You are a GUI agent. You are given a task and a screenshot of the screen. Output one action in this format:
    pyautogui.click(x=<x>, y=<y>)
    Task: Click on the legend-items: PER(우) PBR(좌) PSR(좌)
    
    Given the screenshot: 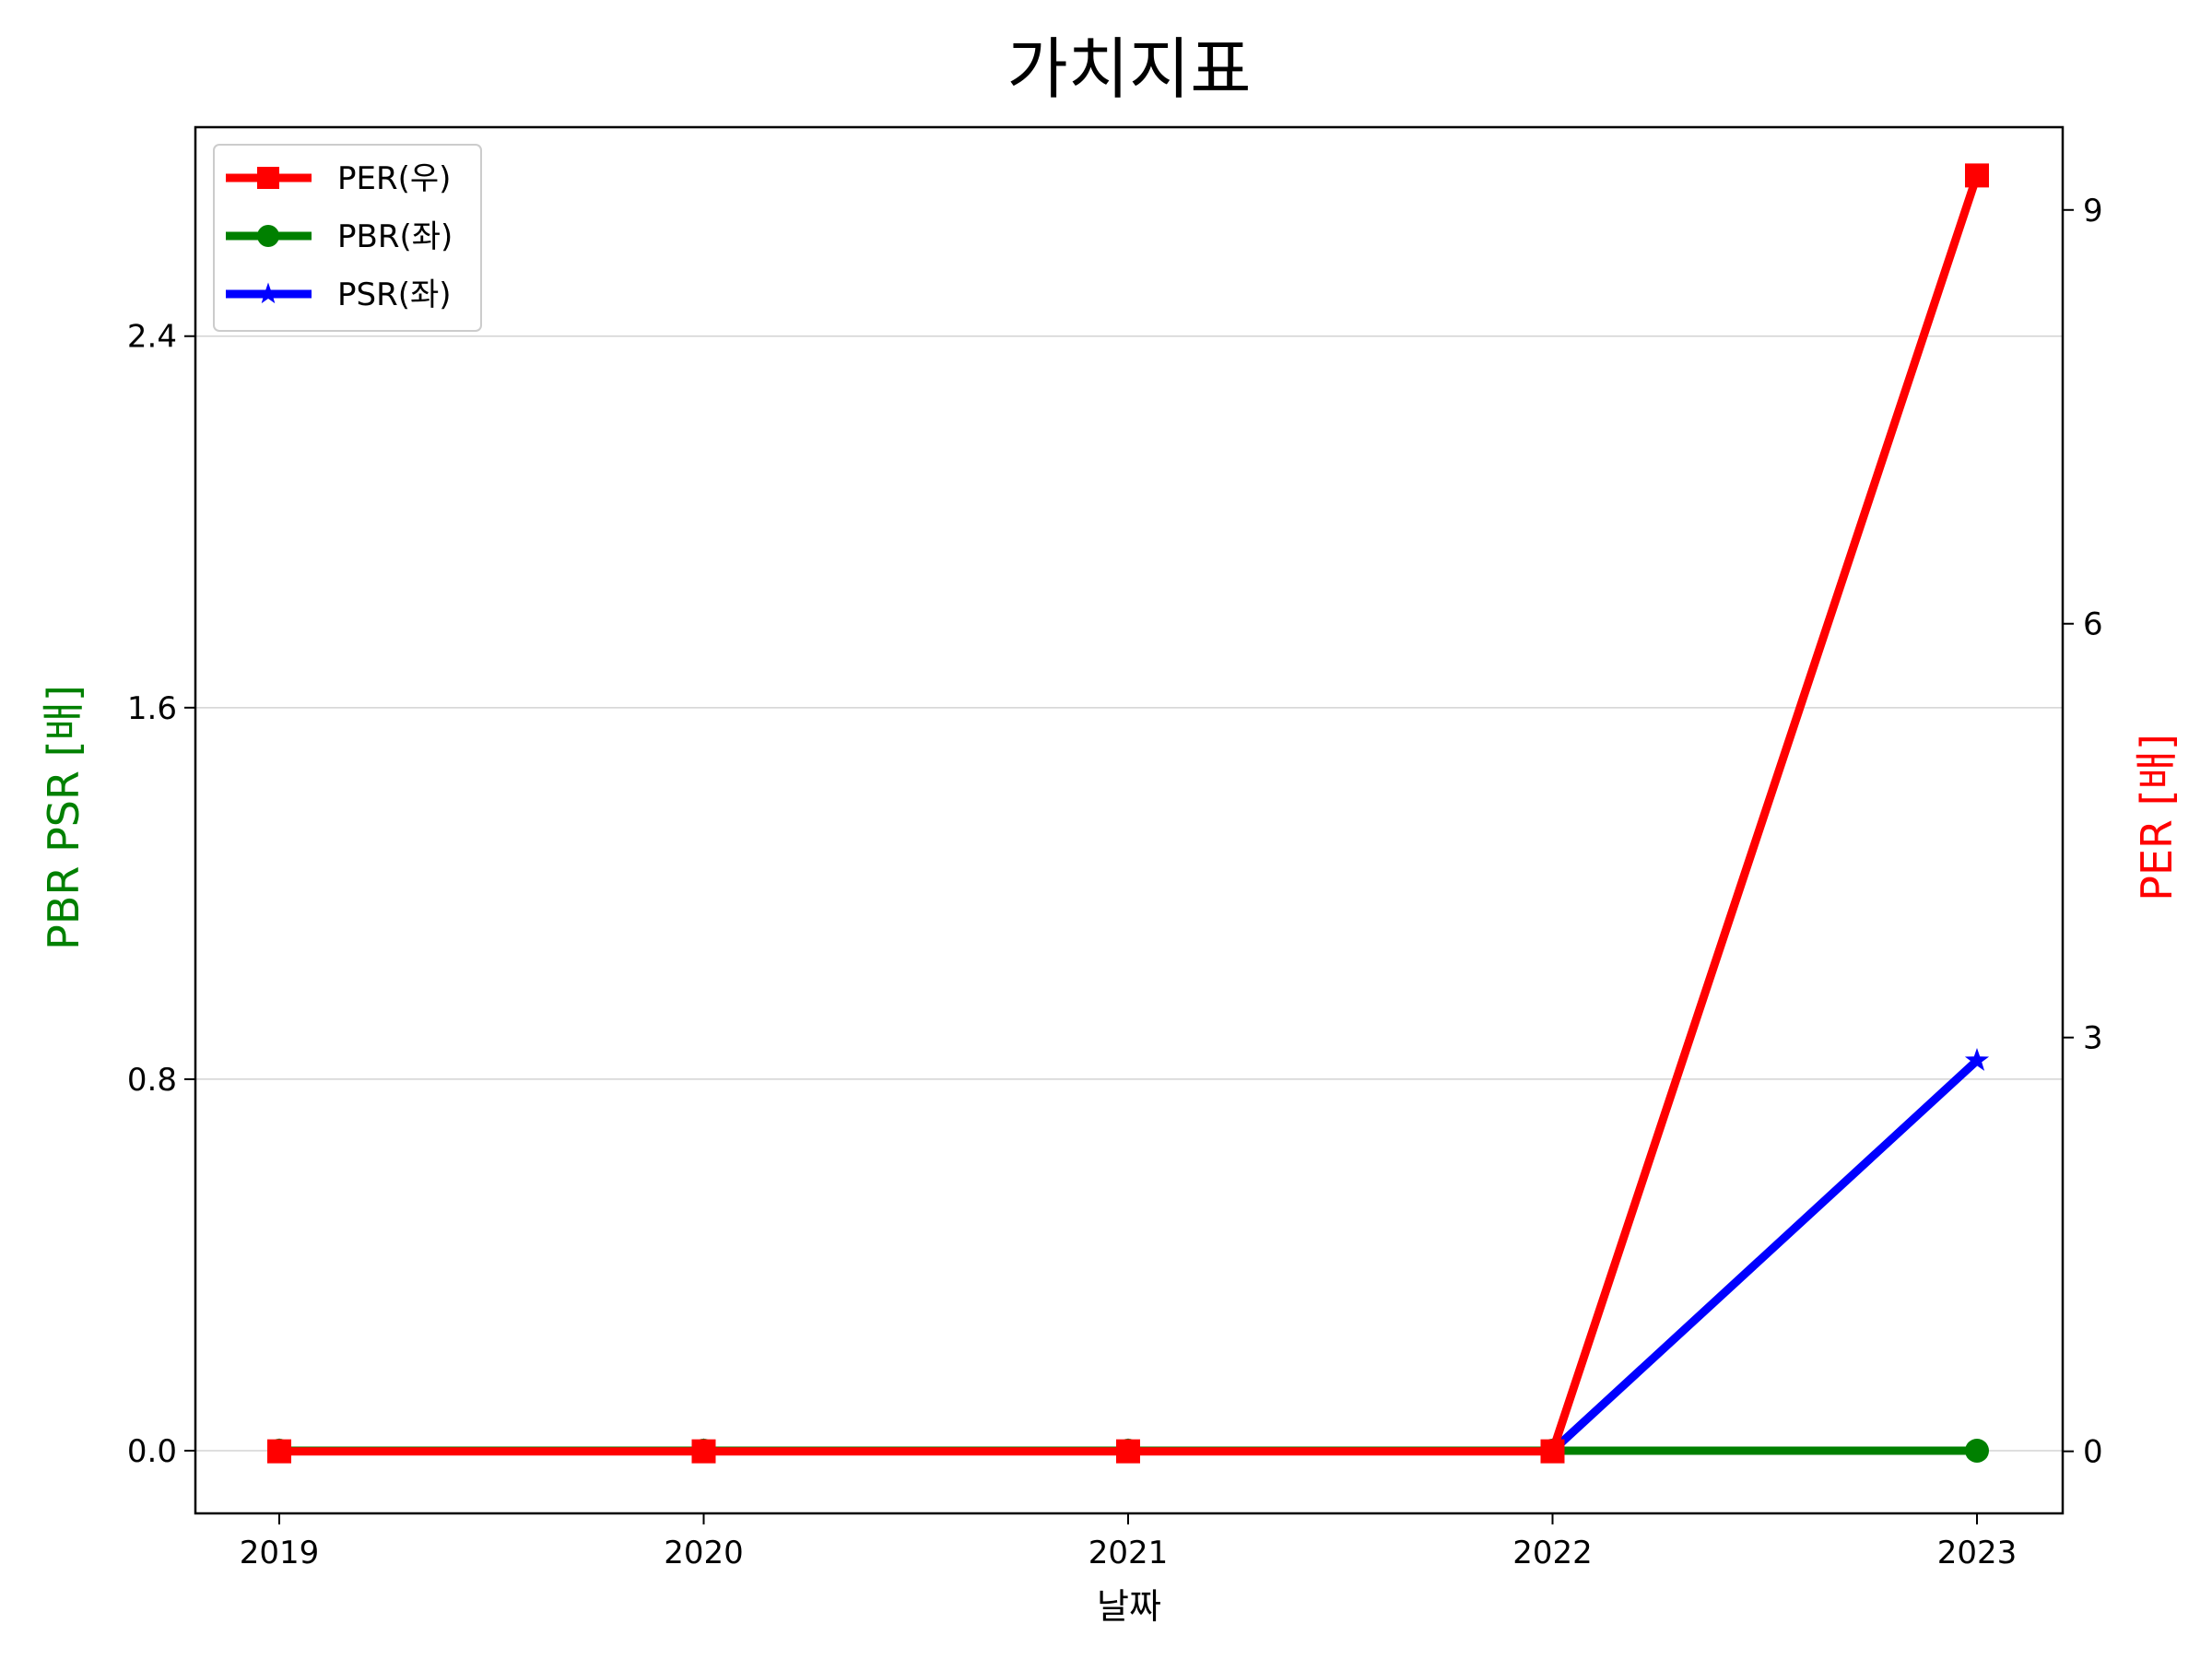 What is the action you would take?
    pyautogui.click(x=339, y=236)
    